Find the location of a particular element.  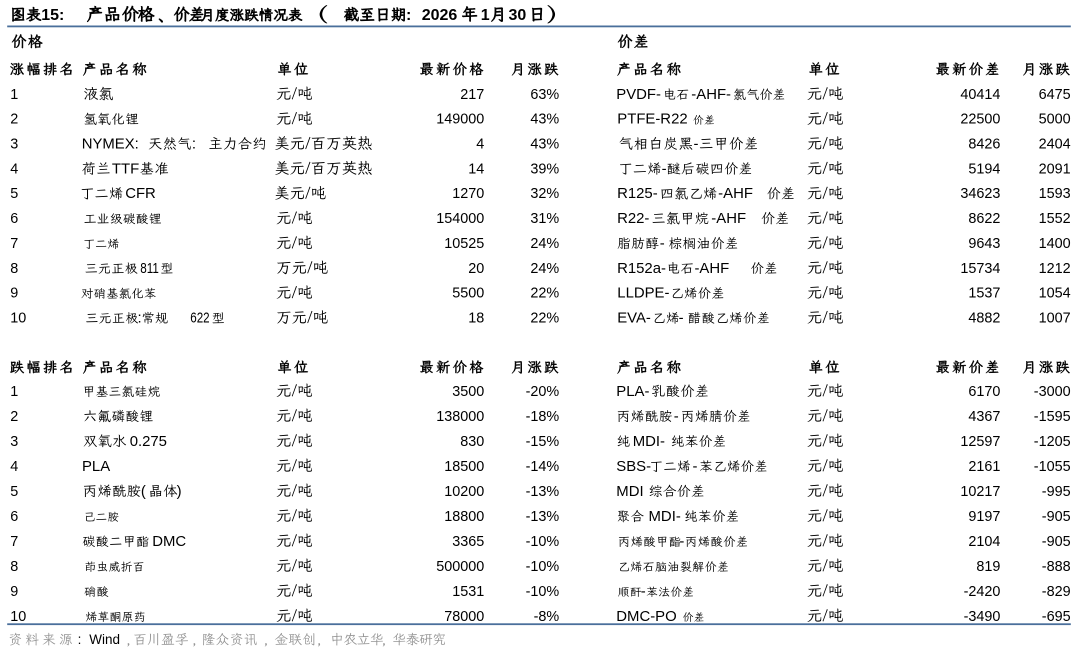

svg-text: DMC is located at coordinates (169, 542).